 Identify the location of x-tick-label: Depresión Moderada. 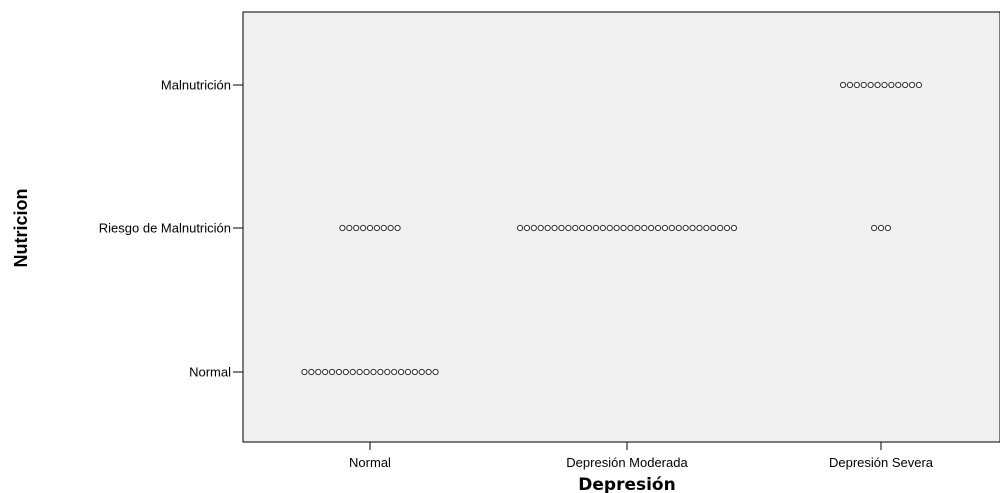
(627, 462).